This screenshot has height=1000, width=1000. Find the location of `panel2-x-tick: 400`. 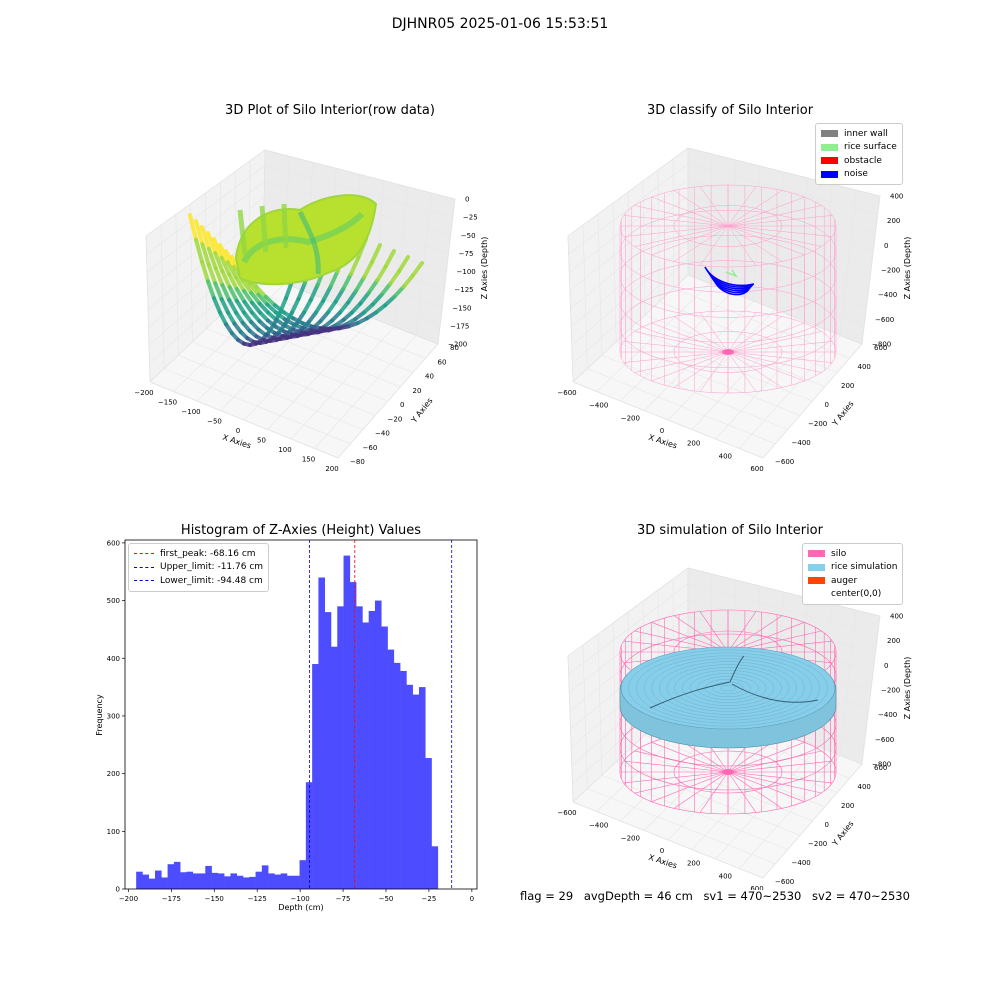

panel2-x-tick: 400 is located at coordinates (725, 456).